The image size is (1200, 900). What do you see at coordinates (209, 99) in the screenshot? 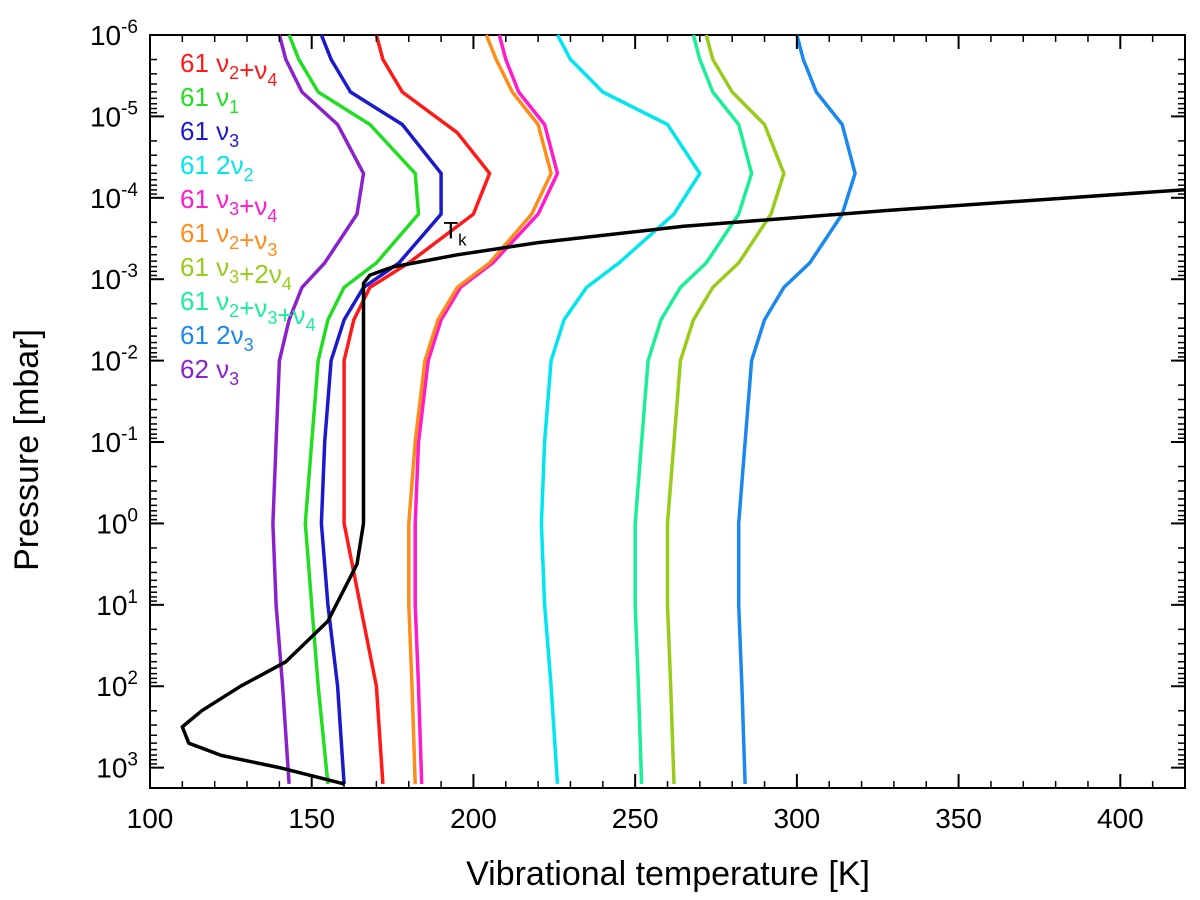
I see `legend-entry-2: 61 ν1` at bounding box center [209, 99].